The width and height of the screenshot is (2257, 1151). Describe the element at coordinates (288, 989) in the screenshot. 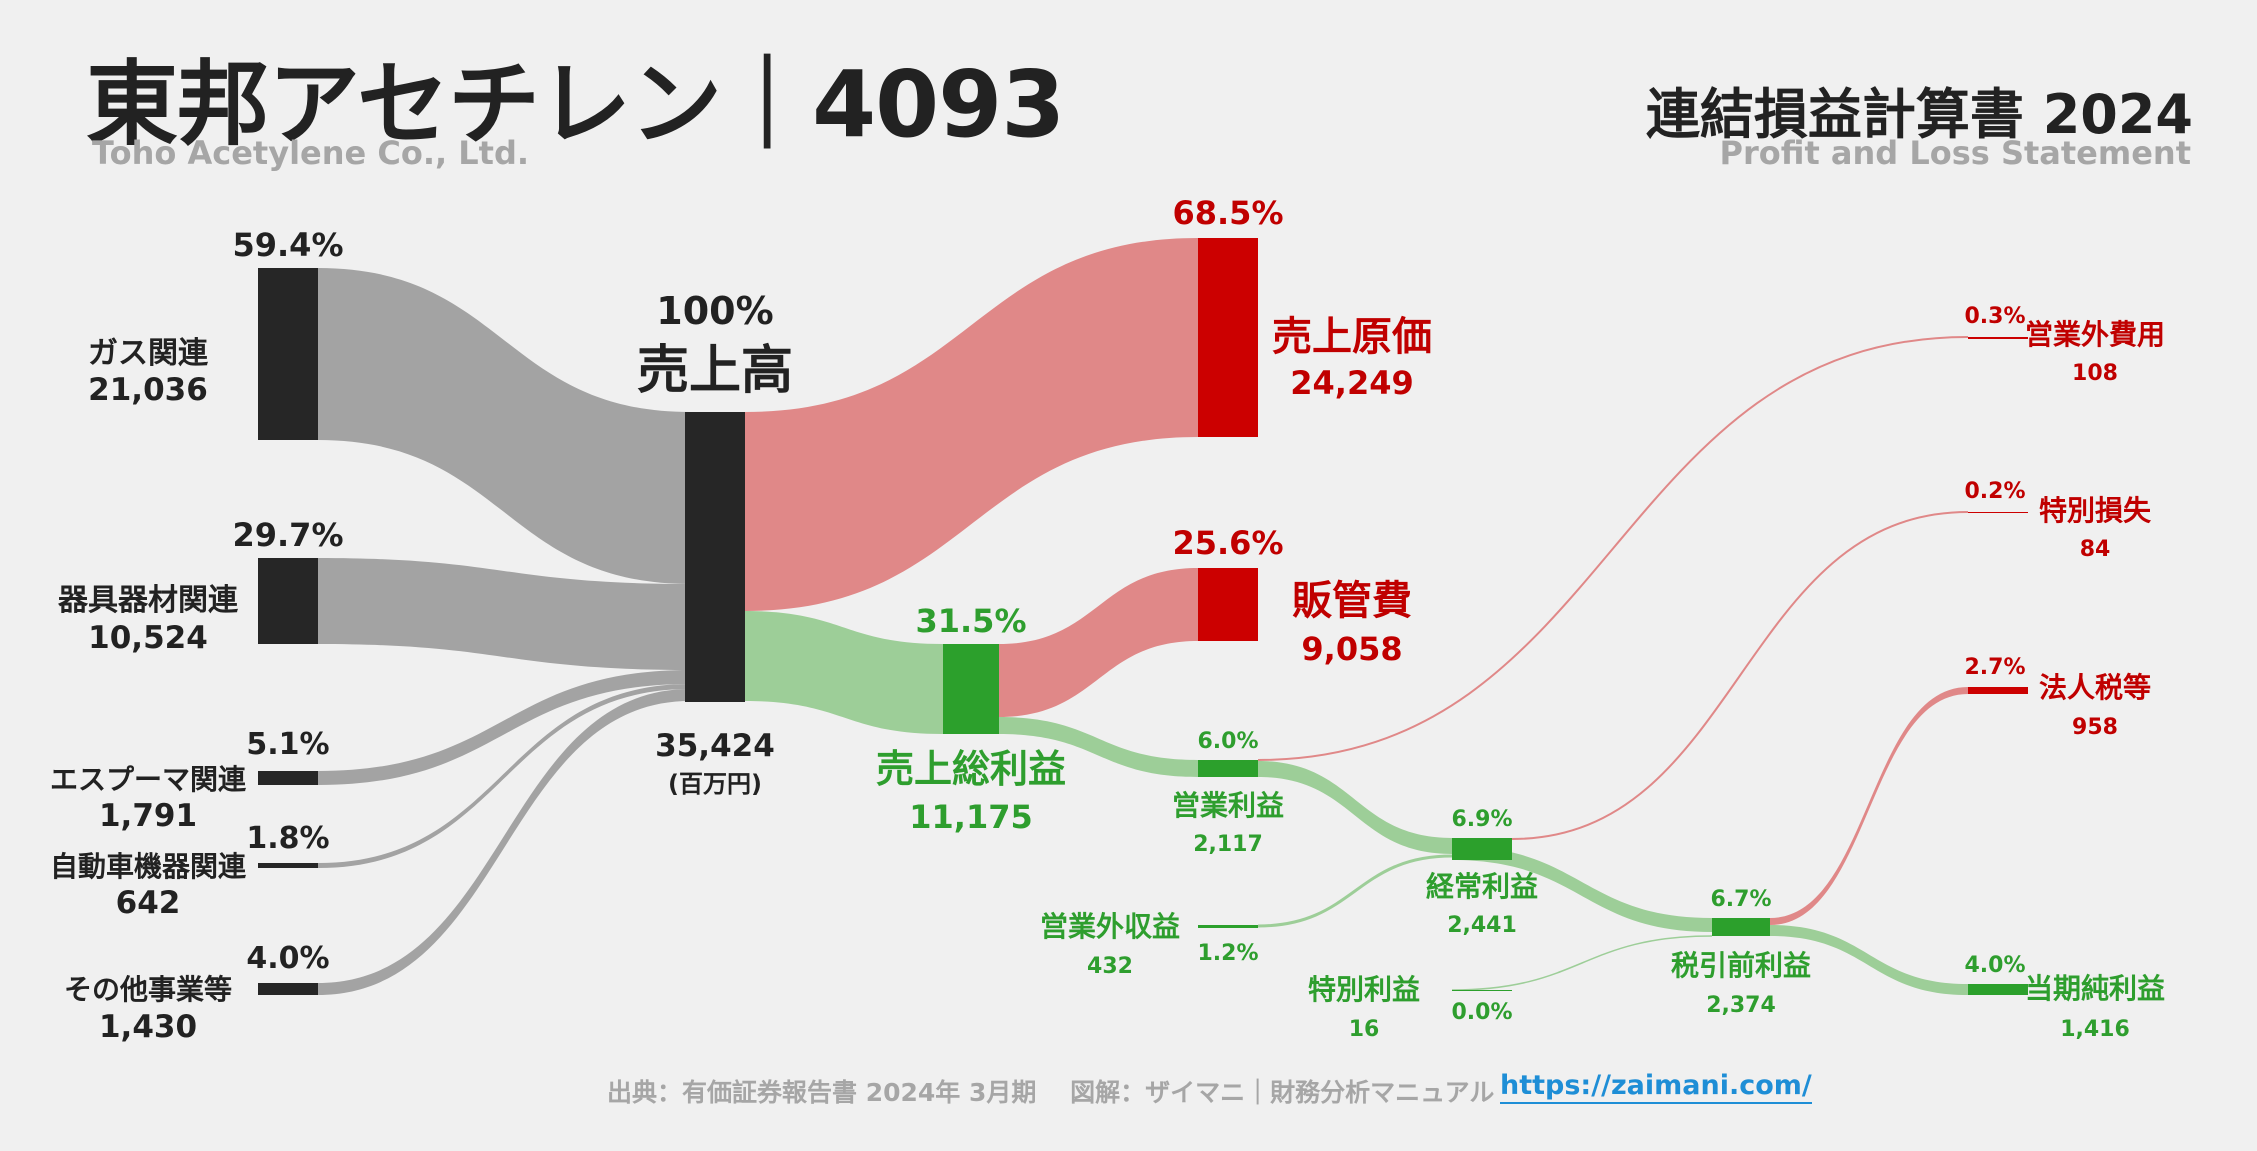

I see `node-other` at that location.